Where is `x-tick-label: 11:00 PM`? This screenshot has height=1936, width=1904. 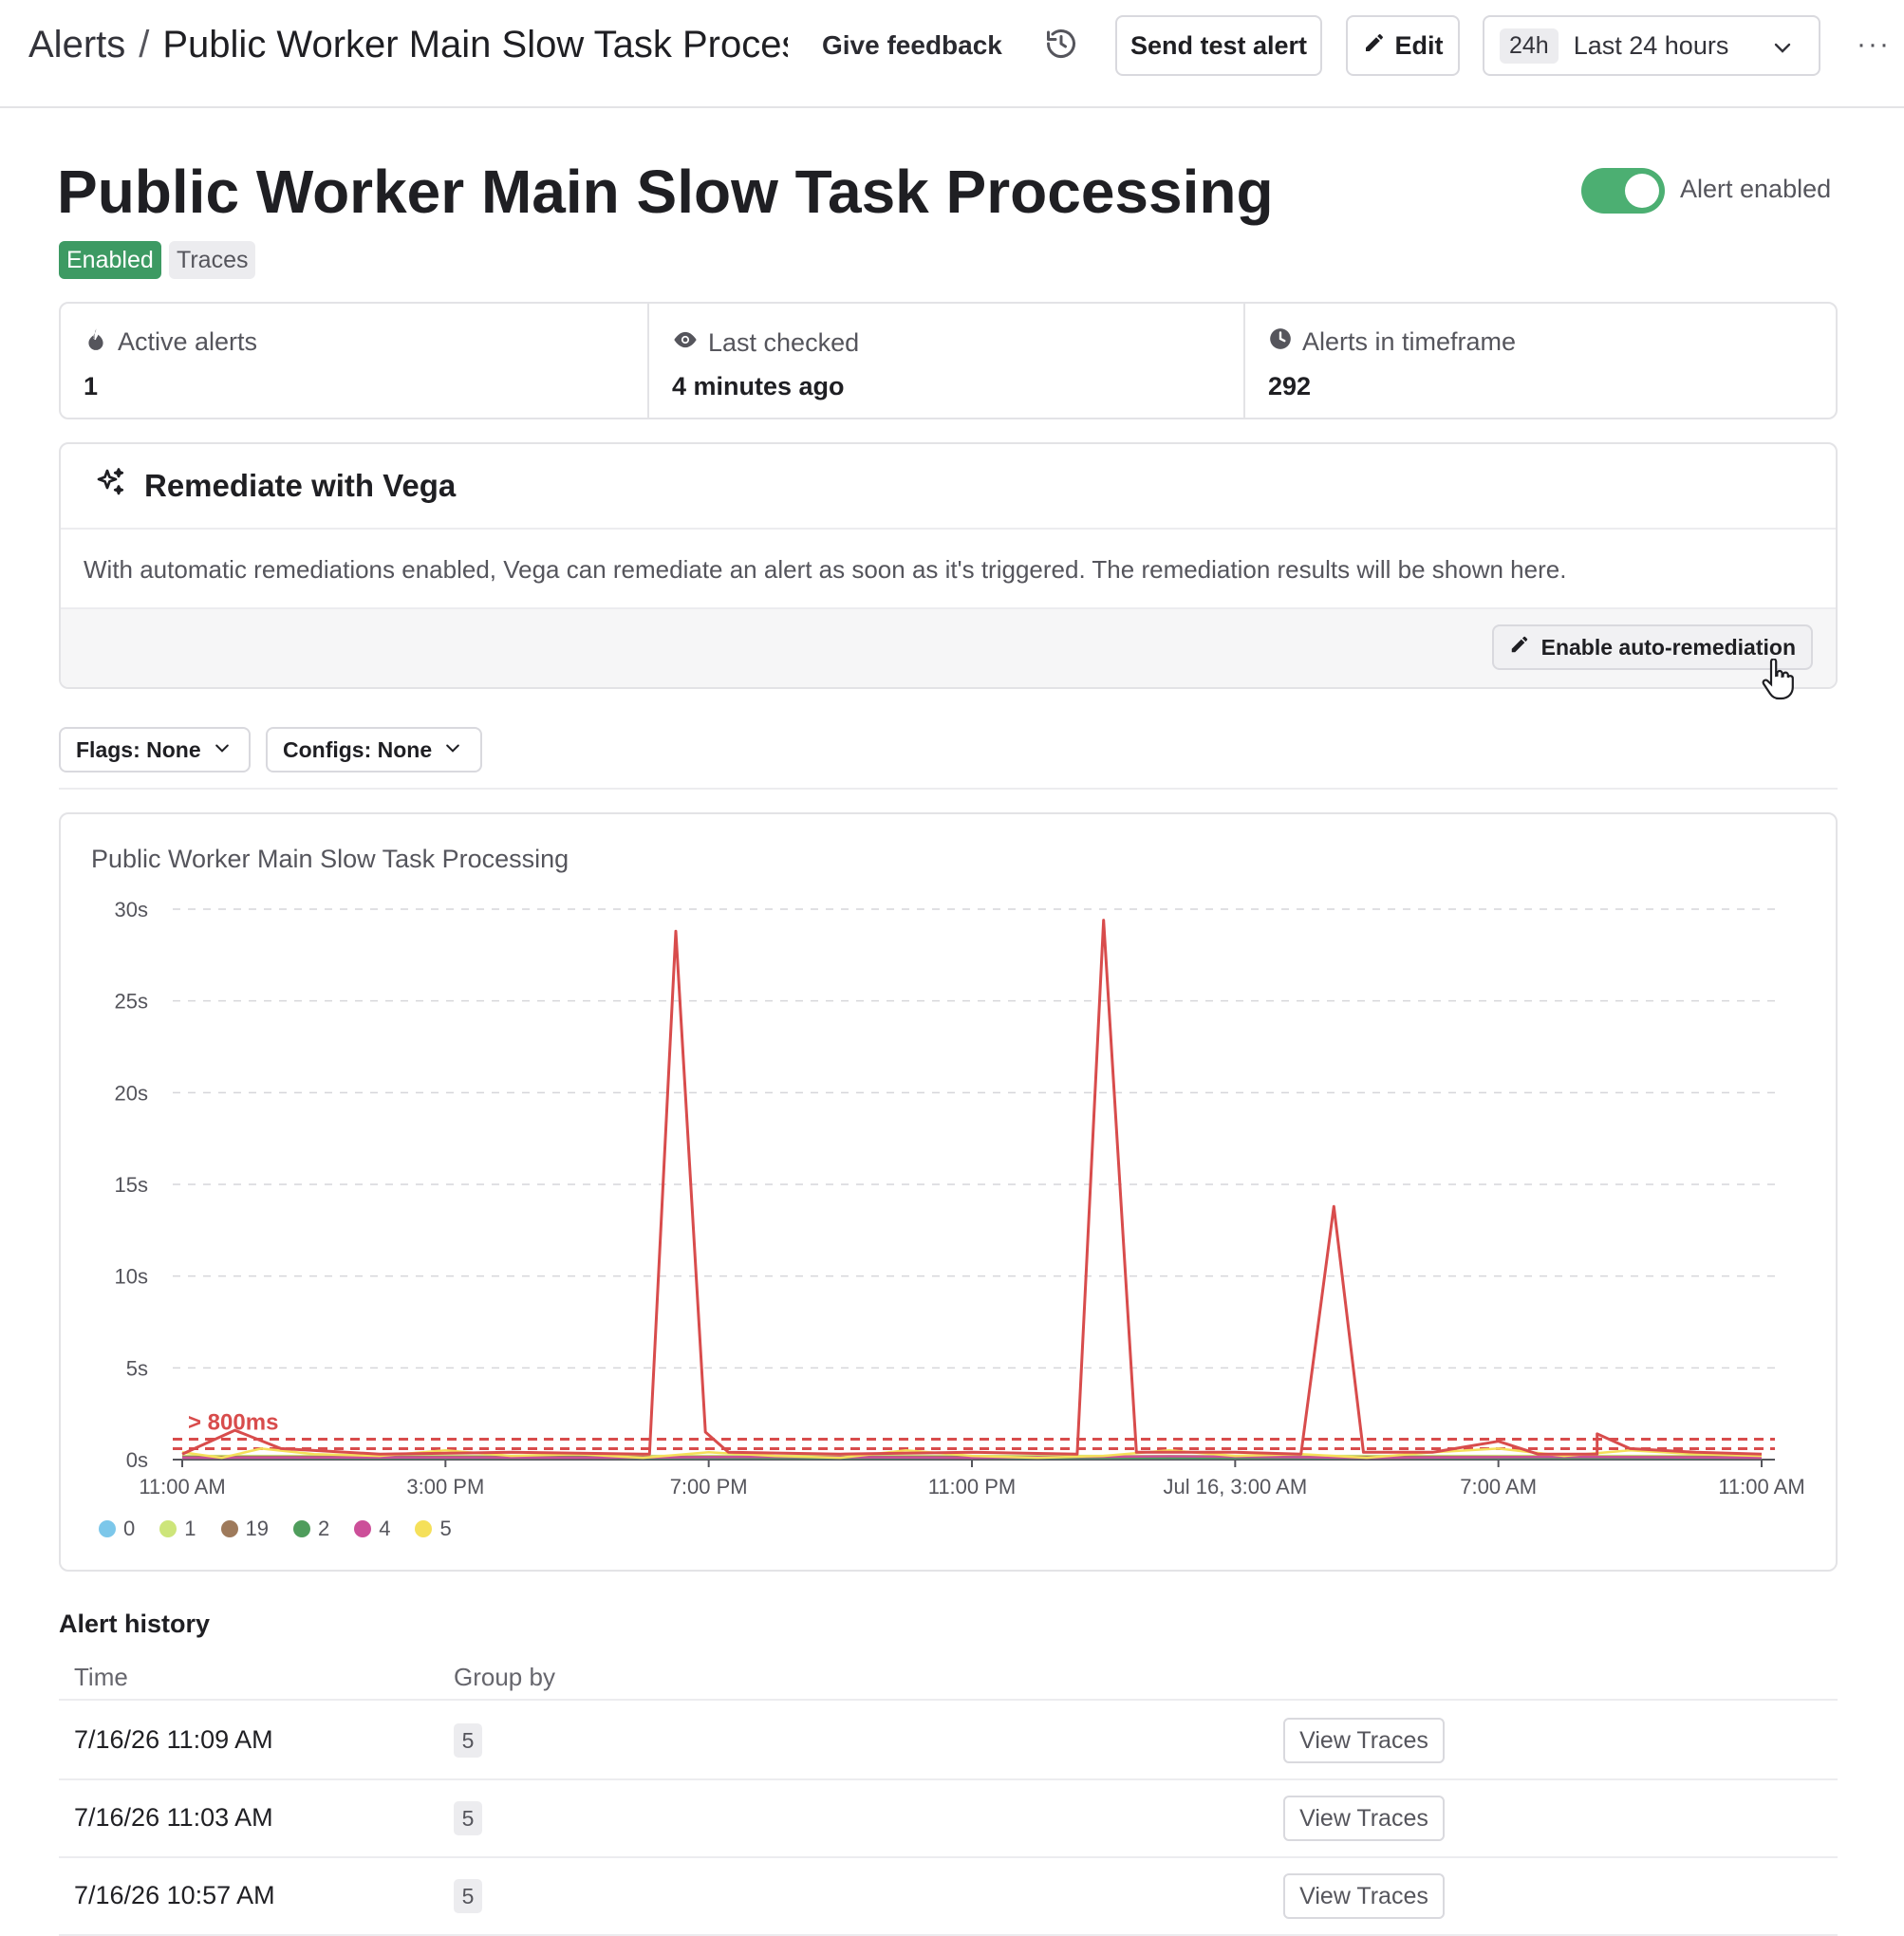 x-tick-label: 11:00 PM is located at coordinates (972, 1486).